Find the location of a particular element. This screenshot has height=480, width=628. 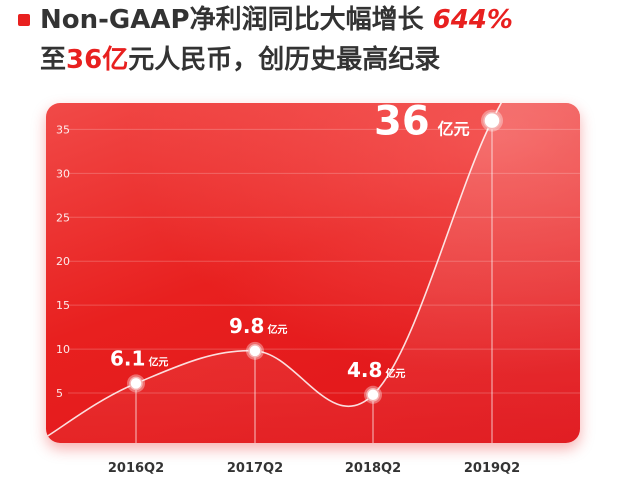

data-label: 36 亿元 is located at coordinates (422, 124).